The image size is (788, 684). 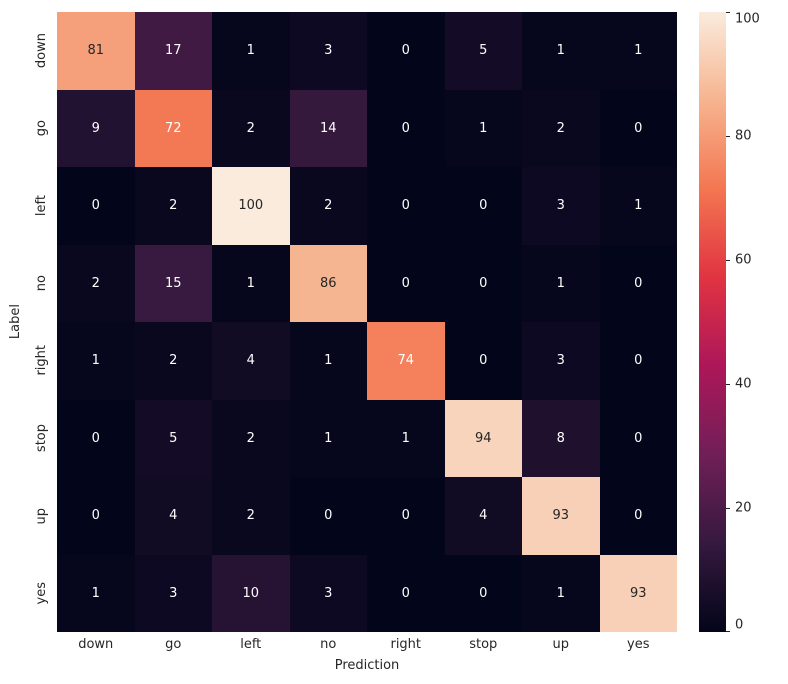 What do you see at coordinates (251, 283) in the screenshot?
I see `heatmap-cell-no-left: 1` at bounding box center [251, 283].